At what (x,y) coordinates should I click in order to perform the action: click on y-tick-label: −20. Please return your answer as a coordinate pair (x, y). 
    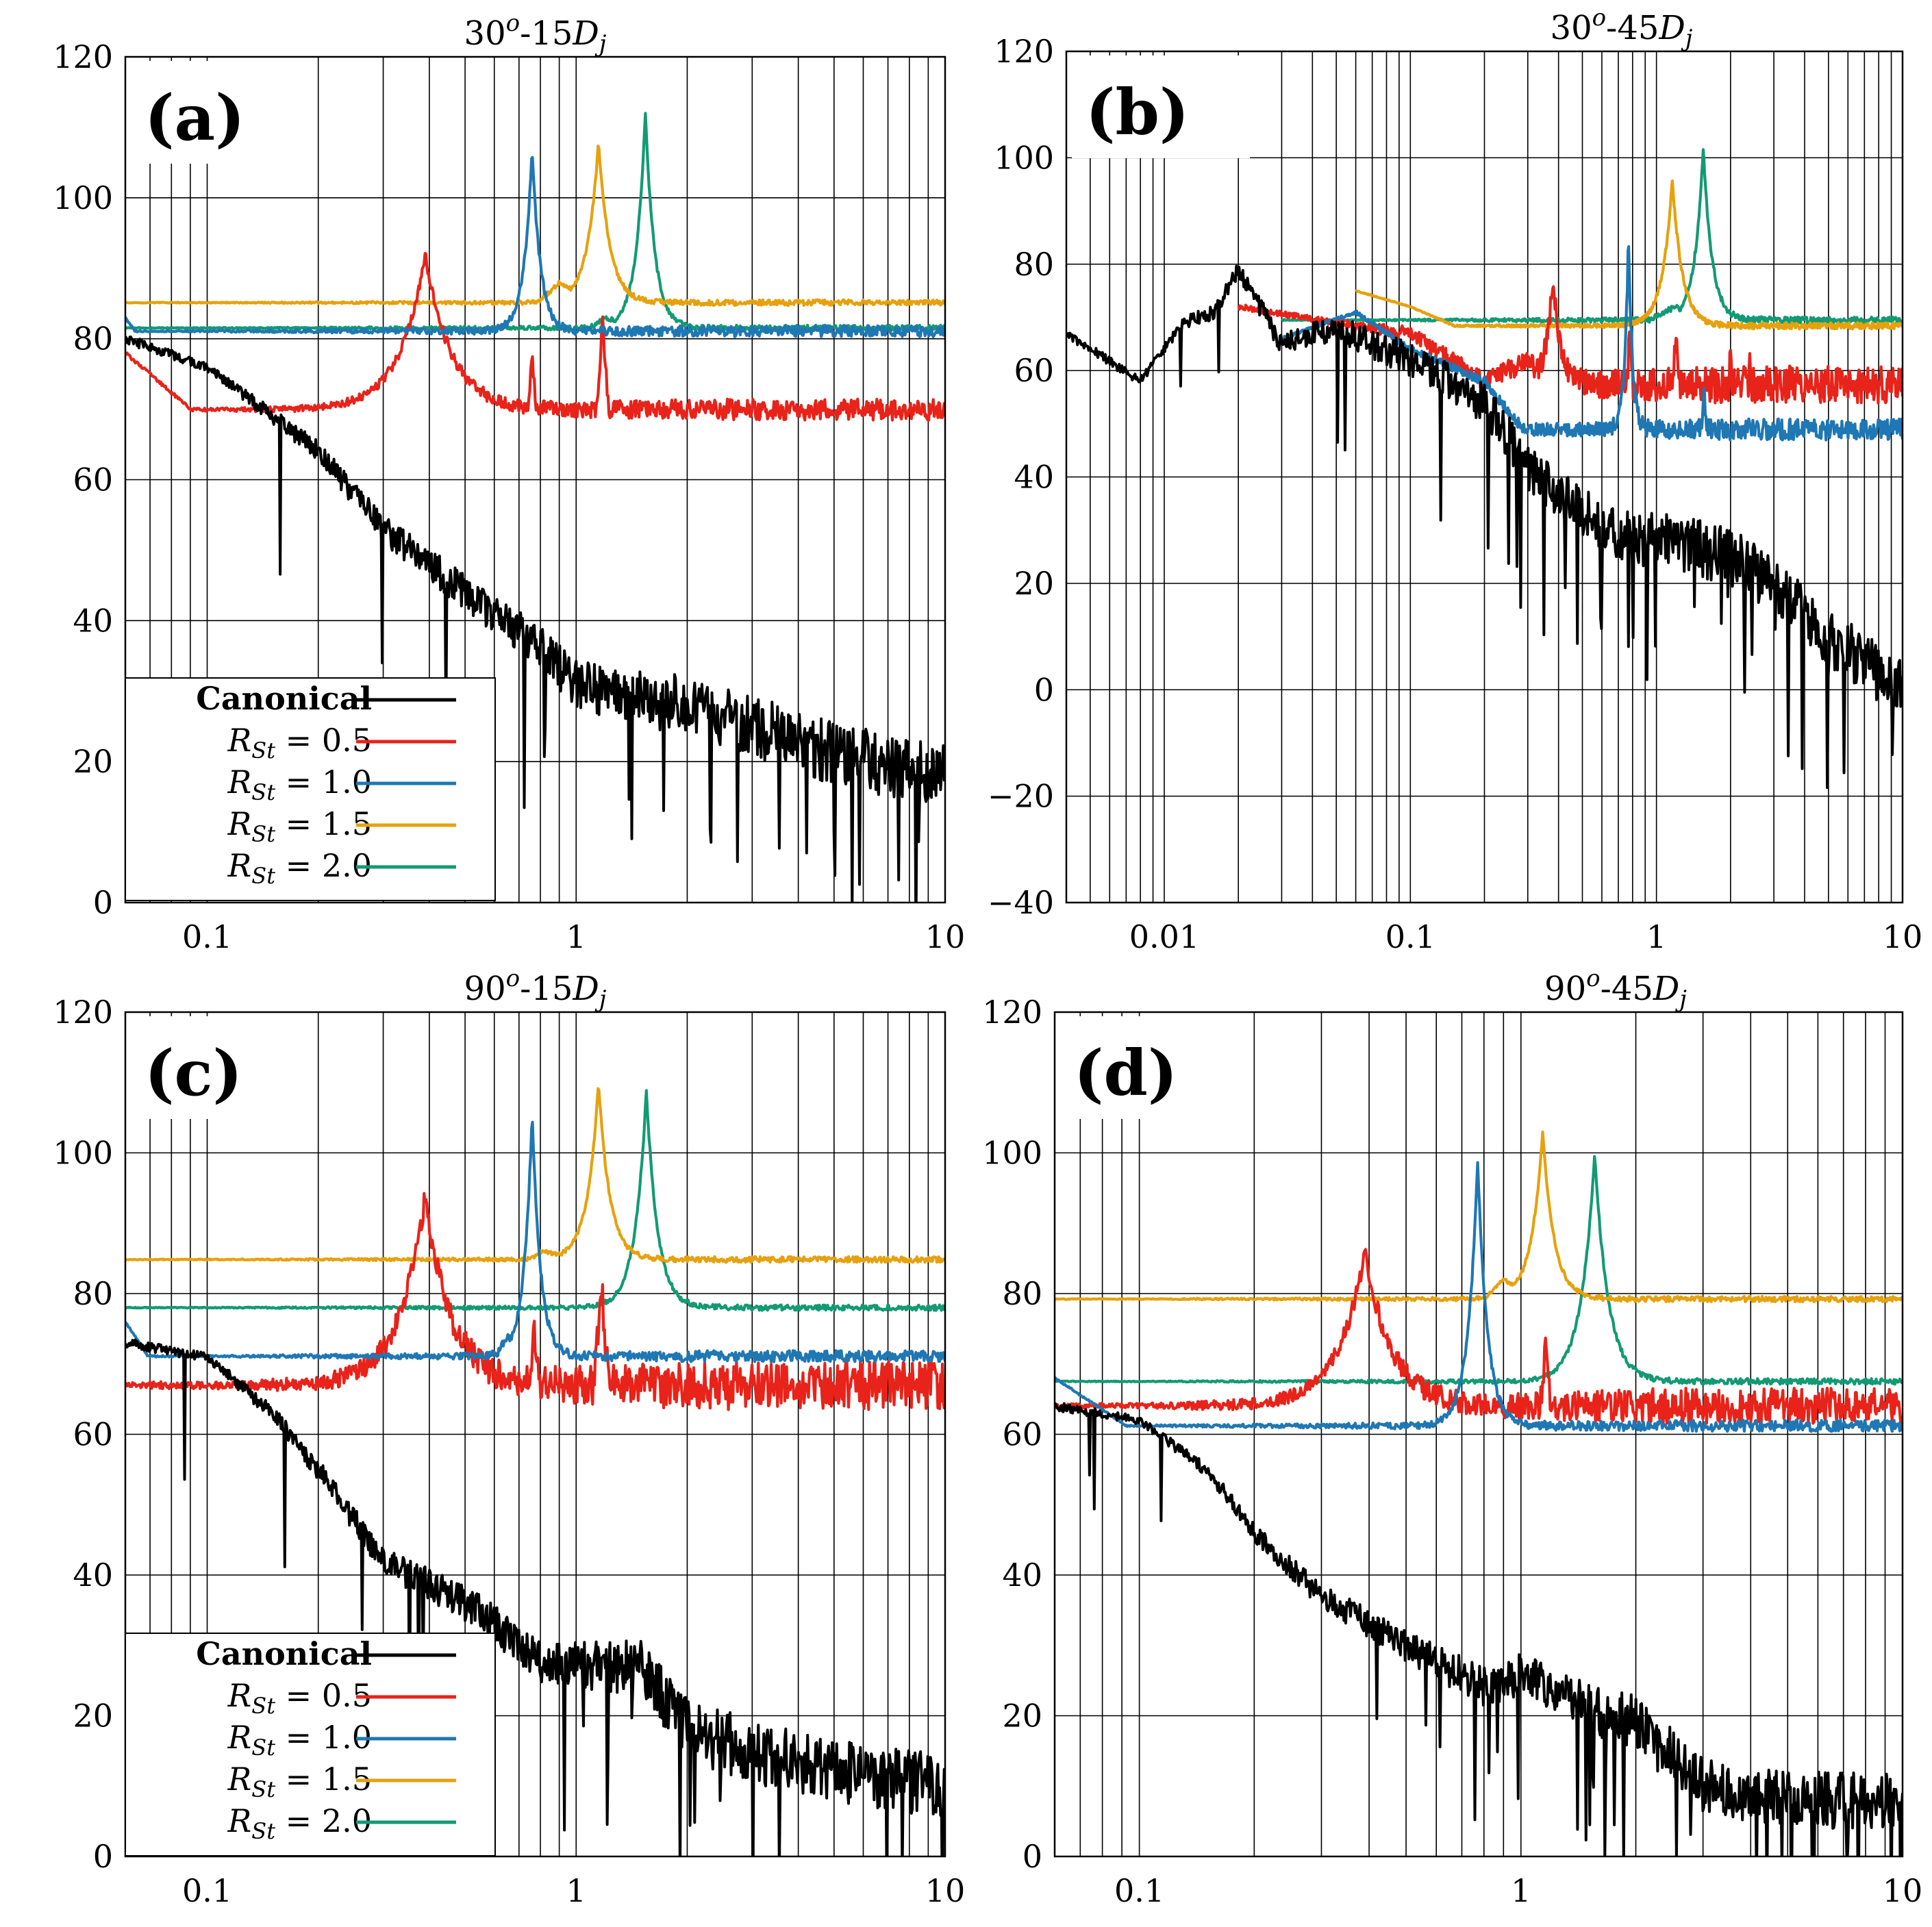
    Looking at the image, I should click on (1021, 796).